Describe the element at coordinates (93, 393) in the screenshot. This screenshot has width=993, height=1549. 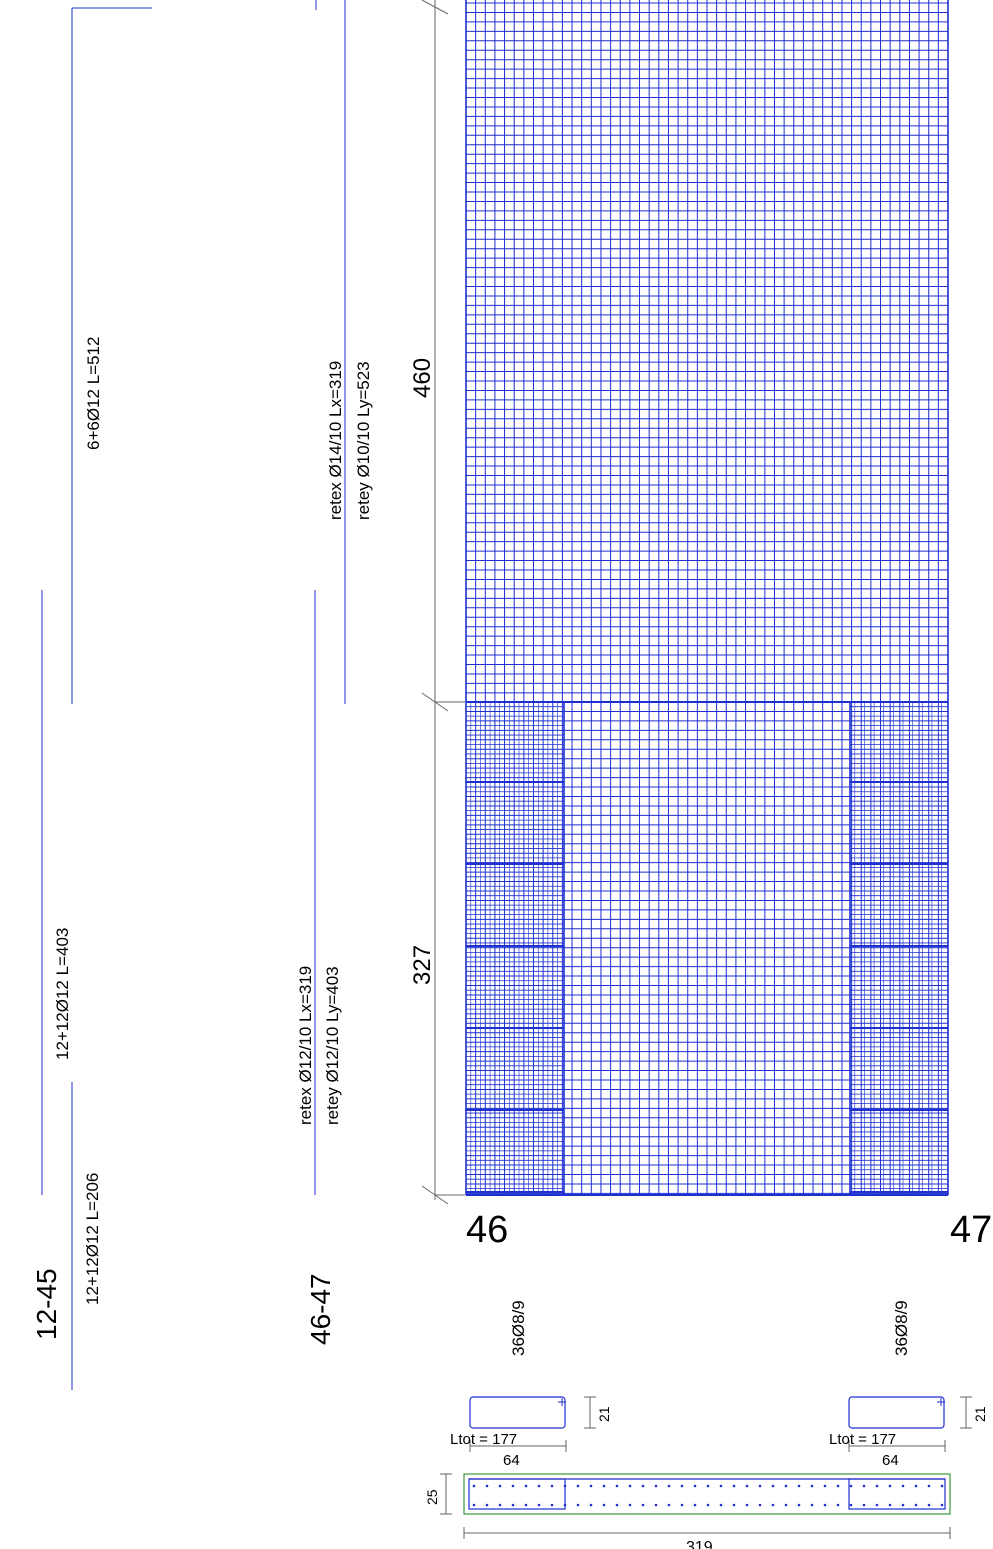
I see `bar-label-top: 6+6Ø12 L=512` at that location.